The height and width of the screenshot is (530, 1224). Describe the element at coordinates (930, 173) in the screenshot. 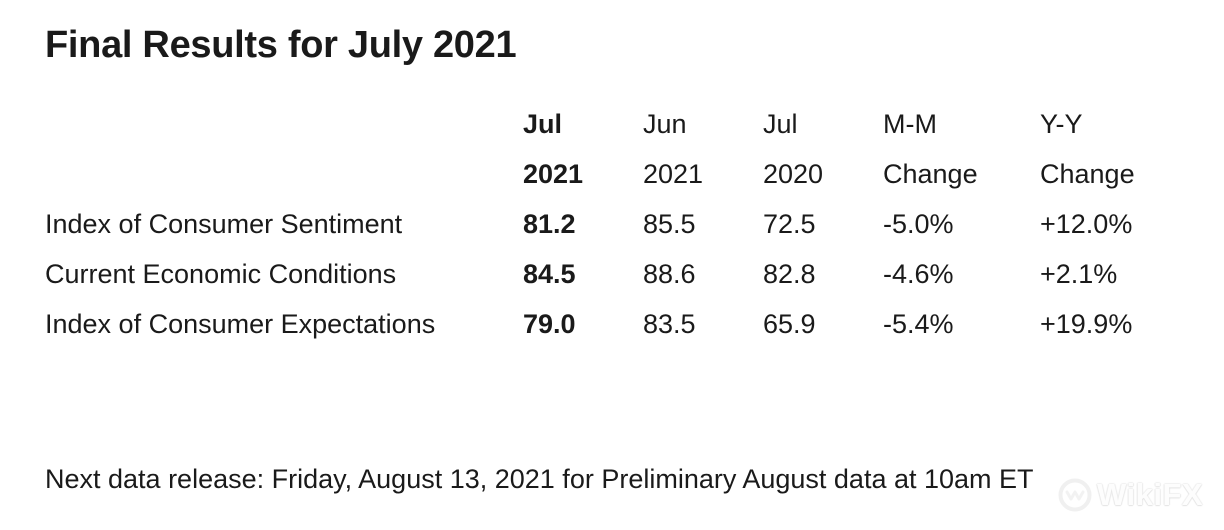

I see `col-header-mm-change-label: Change` at that location.